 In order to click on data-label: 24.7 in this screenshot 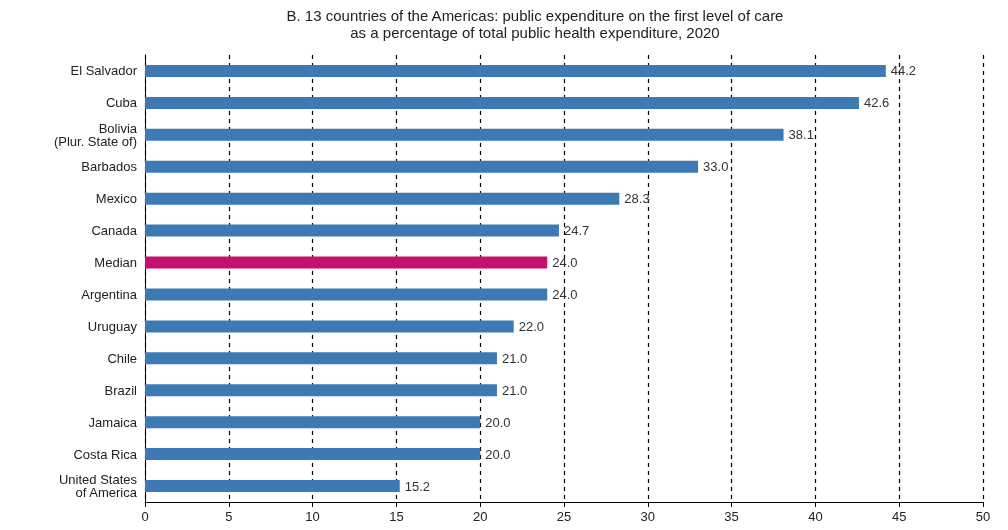, I will do `click(576, 231)`.